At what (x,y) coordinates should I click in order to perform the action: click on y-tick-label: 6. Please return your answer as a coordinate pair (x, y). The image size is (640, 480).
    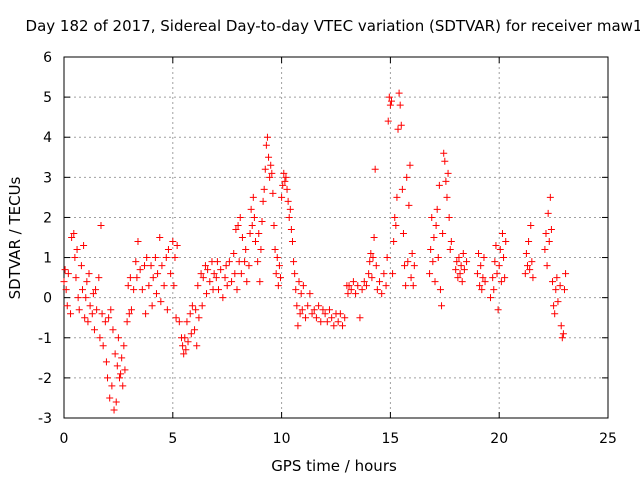
    Looking at the image, I should click on (47, 58).